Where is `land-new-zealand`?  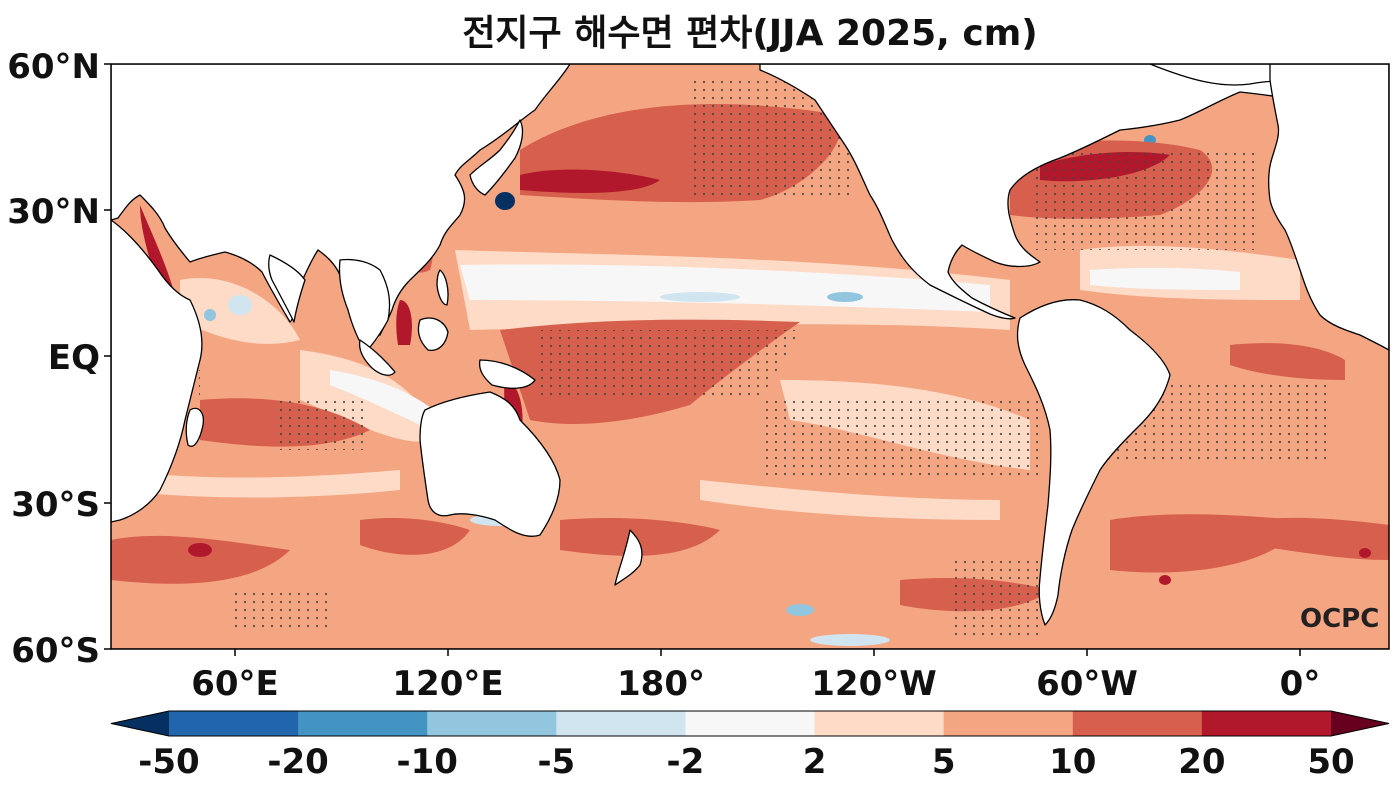
land-new-zealand is located at coordinates (628, 557).